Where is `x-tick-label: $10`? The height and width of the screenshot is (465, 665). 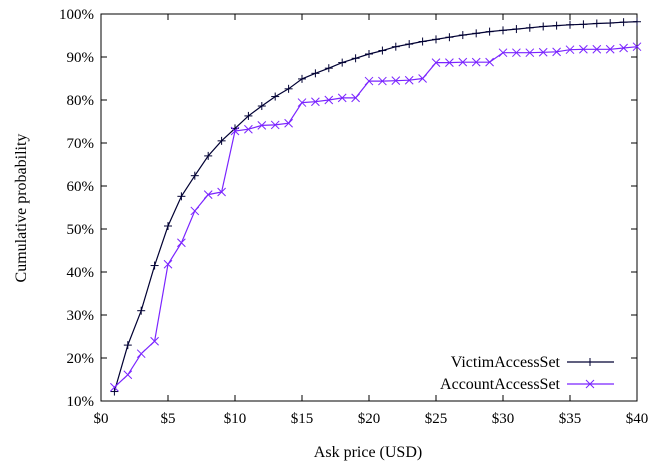
x-tick-label: $10 is located at coordinates (235, 419).